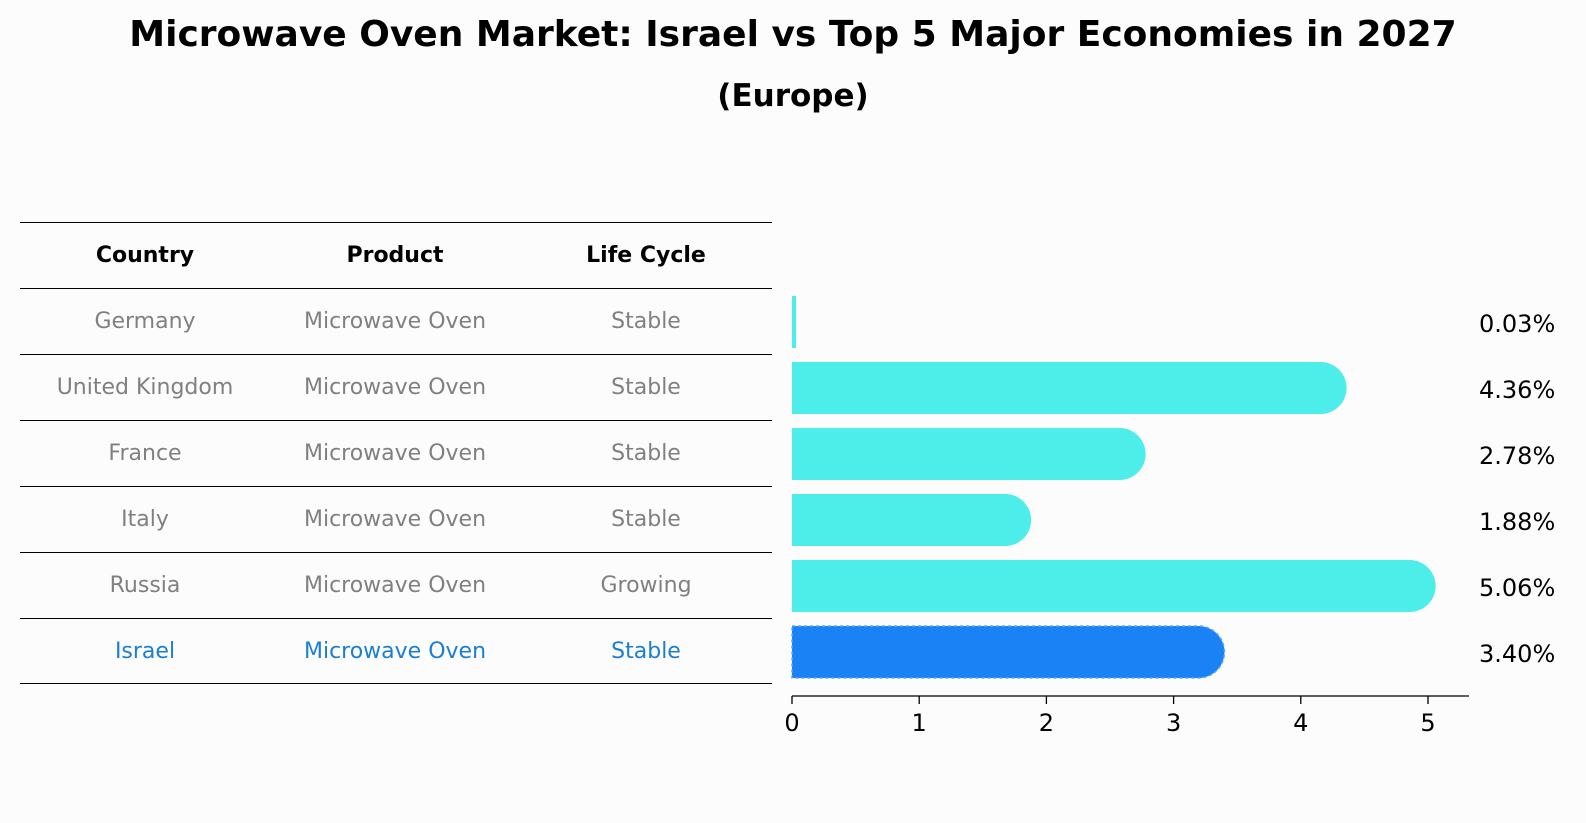 This screenshot has height=823, width=1586. I want to click on bar-value-label: 5.06%, so click(1517, 588).